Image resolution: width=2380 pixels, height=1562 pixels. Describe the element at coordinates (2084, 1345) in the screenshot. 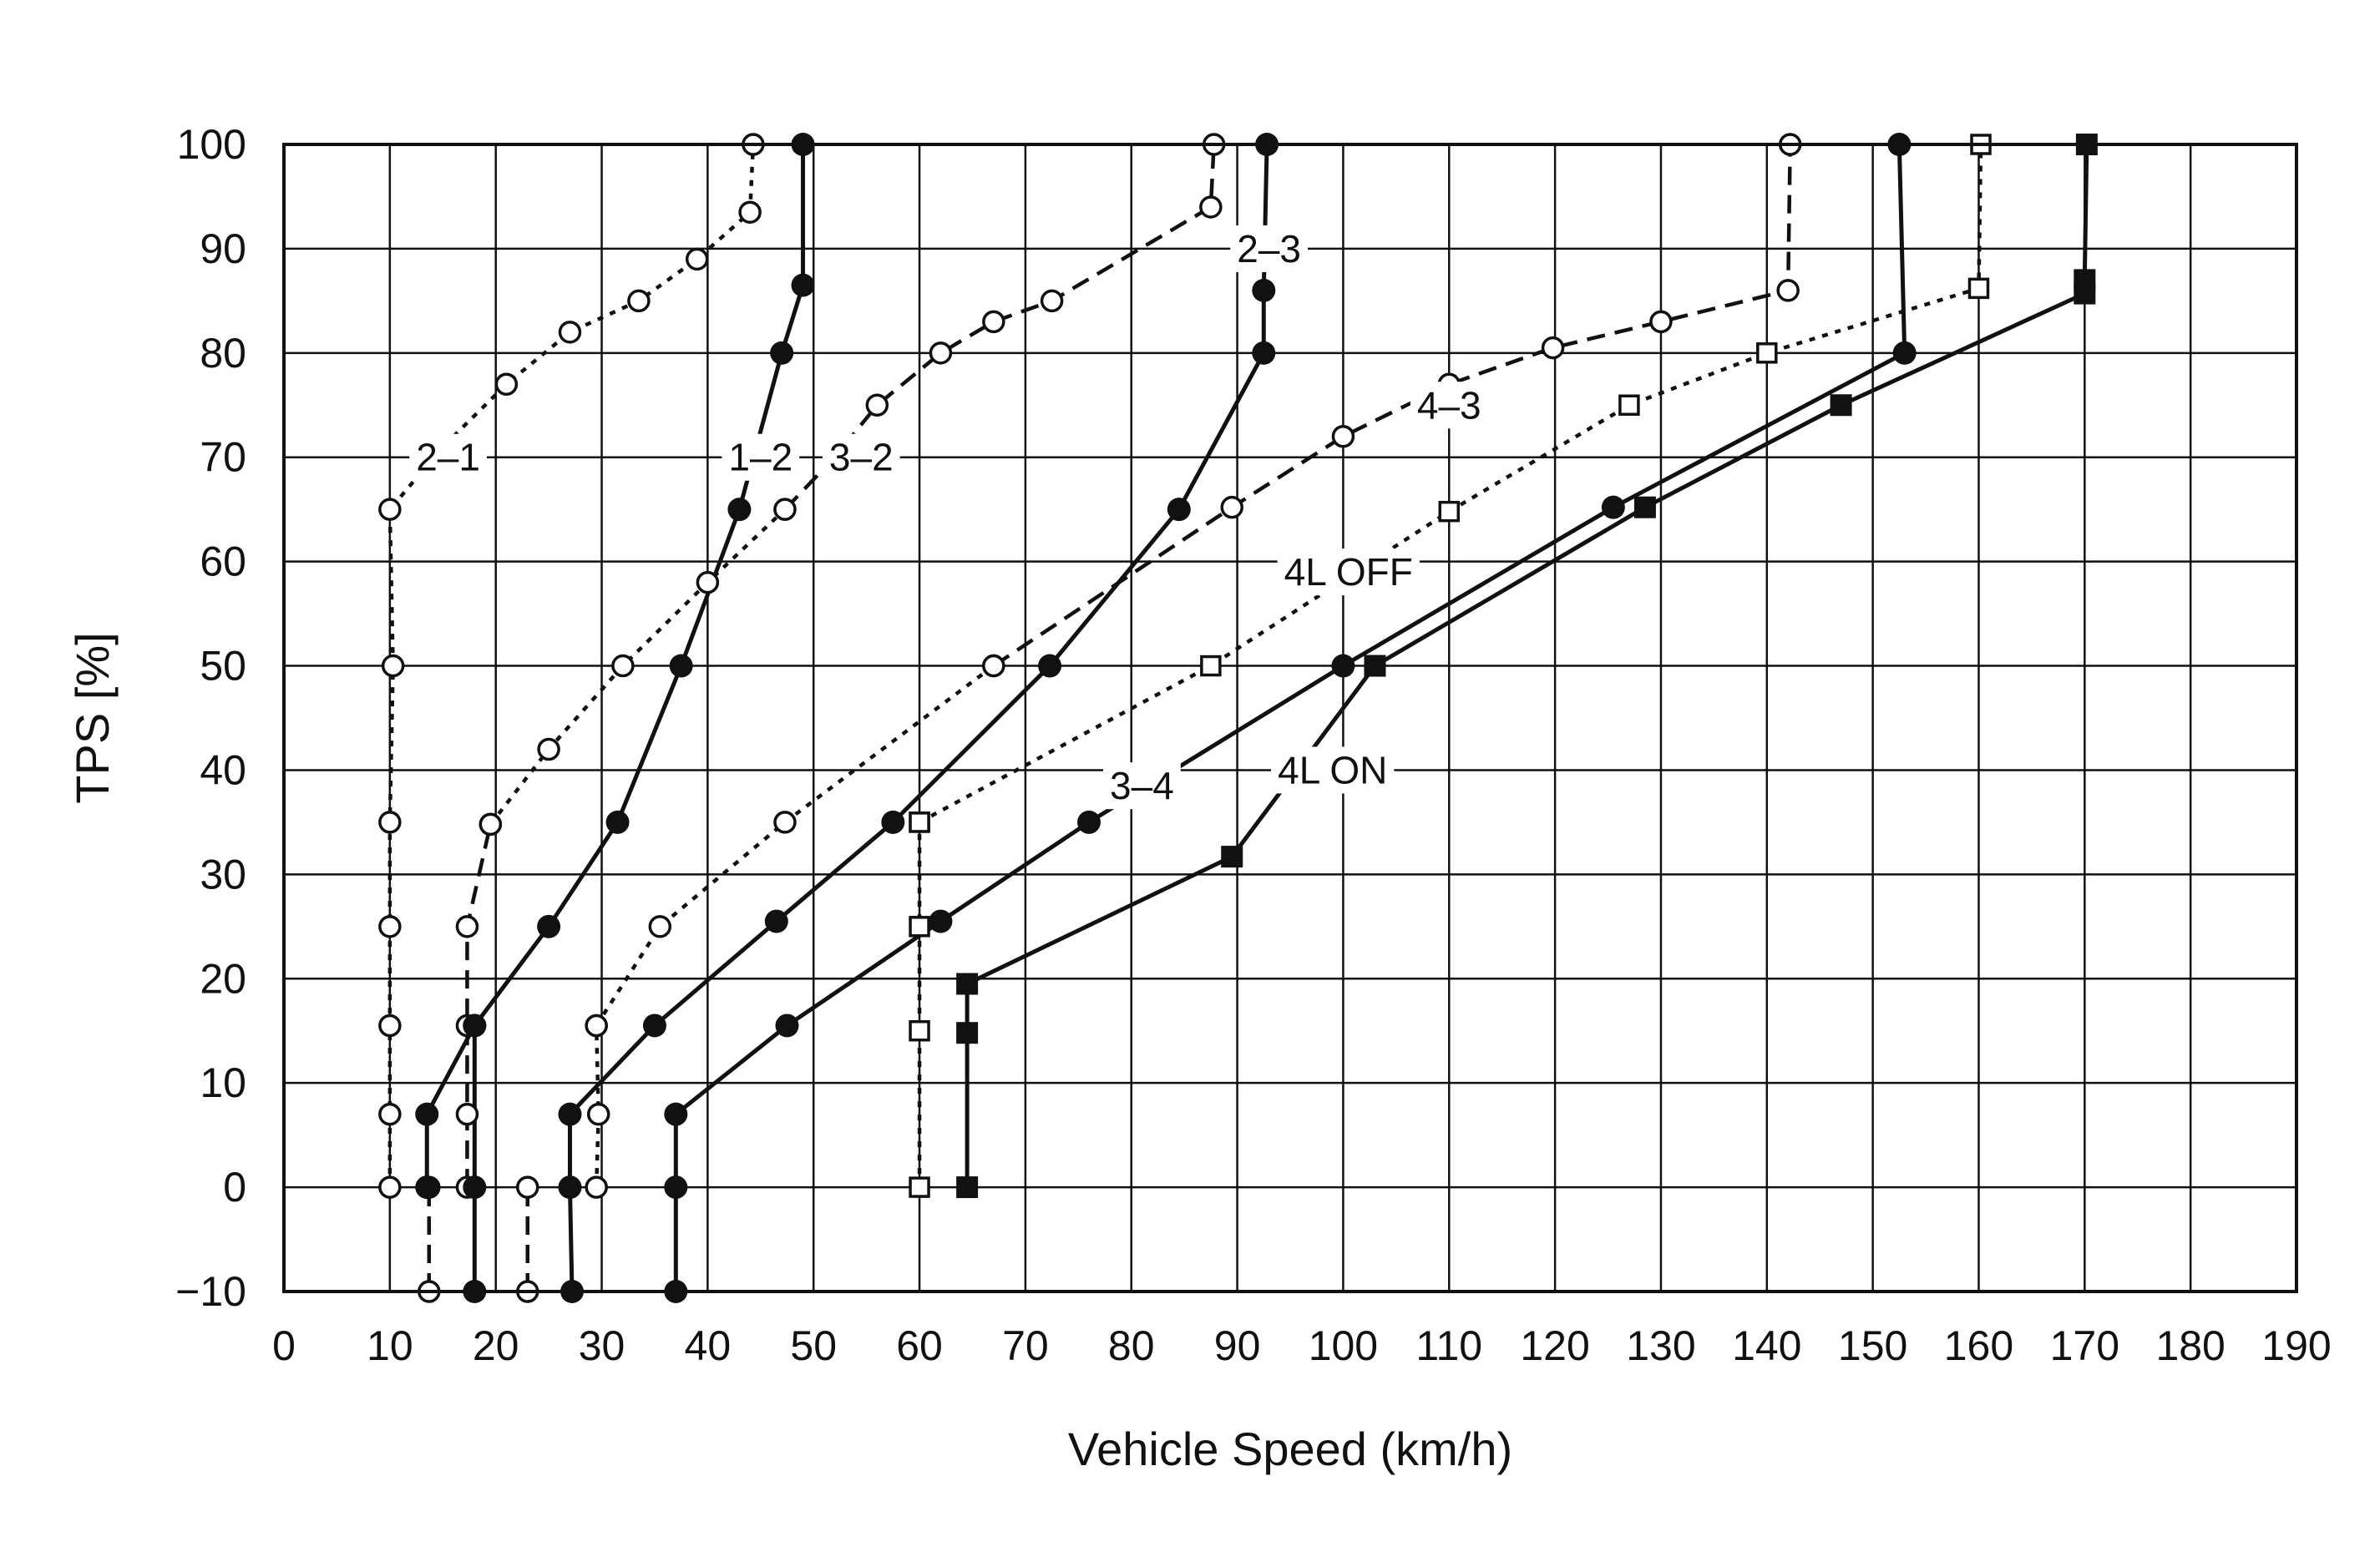

I see `x-tick-label: 170` at that location.